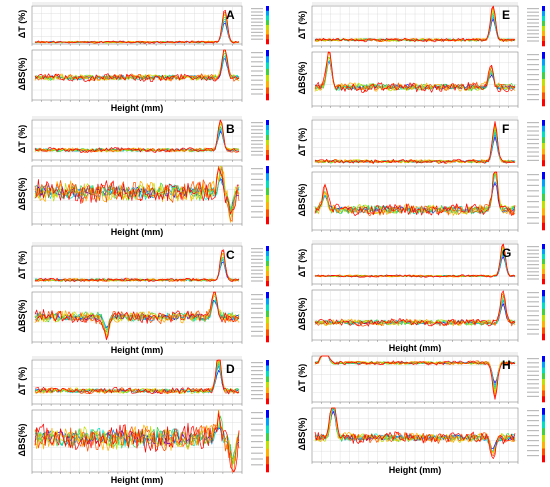  What do you see at coordinates (137, 439) in the screenshot?
I see `panel-d-backscattering-series-line` at bounding box center [137, 439].